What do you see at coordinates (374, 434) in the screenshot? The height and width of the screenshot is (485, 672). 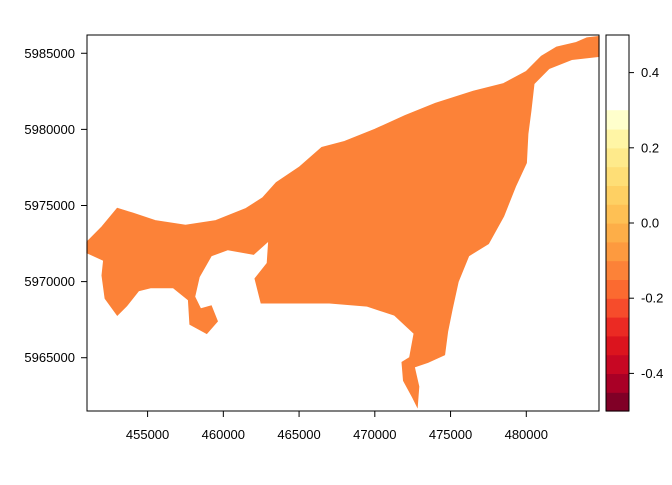 I see `x-tick-label: 470000` at bounding box center [374, 434].